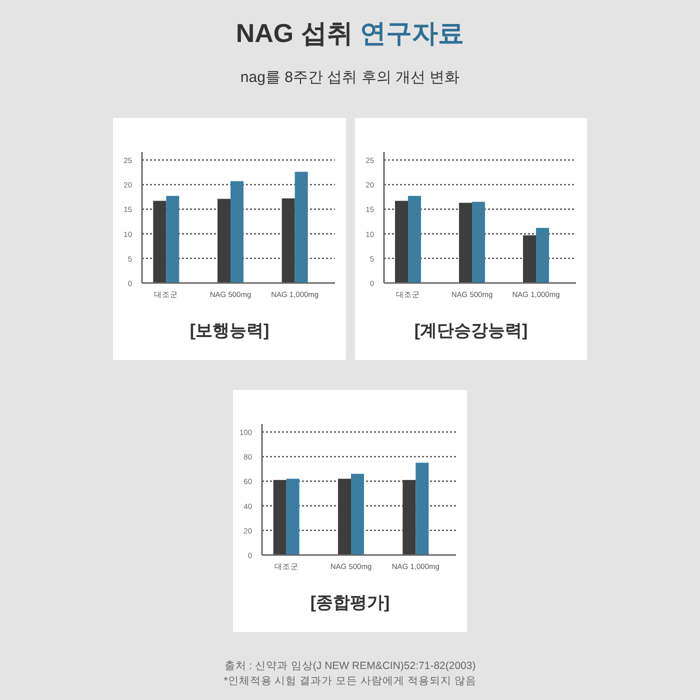 The image size is (700, 700). I want to click on text: NAG 섭취 연구자료, so click(350, 33).